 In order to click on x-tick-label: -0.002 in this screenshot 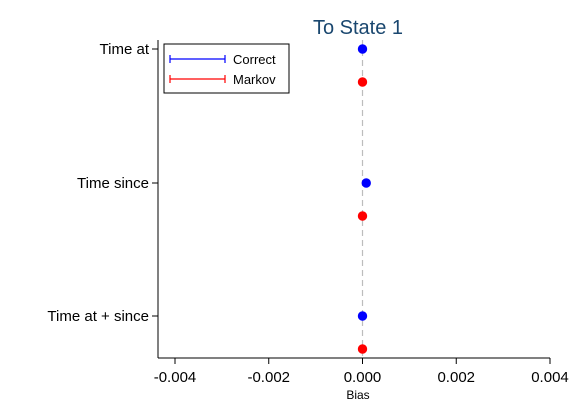, I will do `click(268, 377)`.